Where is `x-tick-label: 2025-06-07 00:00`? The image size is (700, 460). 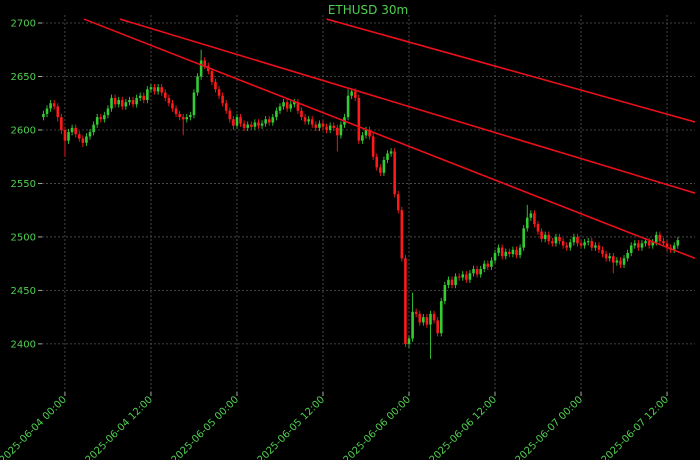 x-tick-label: 2025-06-07 00:00 is located at coordinates (550, 427).